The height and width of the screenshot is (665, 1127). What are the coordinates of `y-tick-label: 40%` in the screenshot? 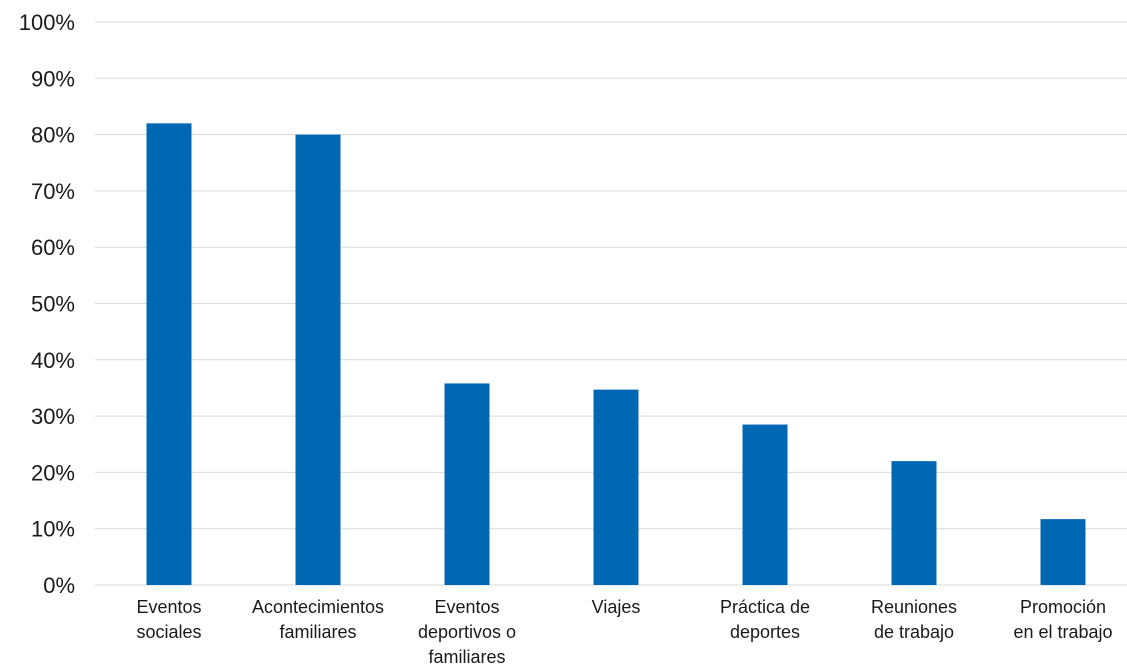 It's located at (53, 360).